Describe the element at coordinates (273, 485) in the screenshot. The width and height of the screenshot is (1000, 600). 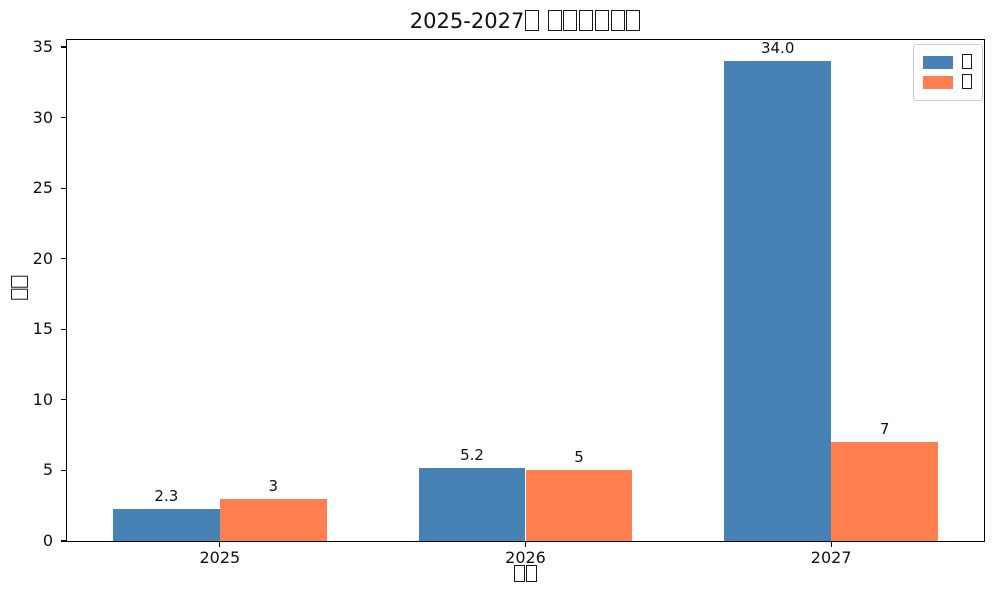
I see `bar-value-label: 3` at that location.